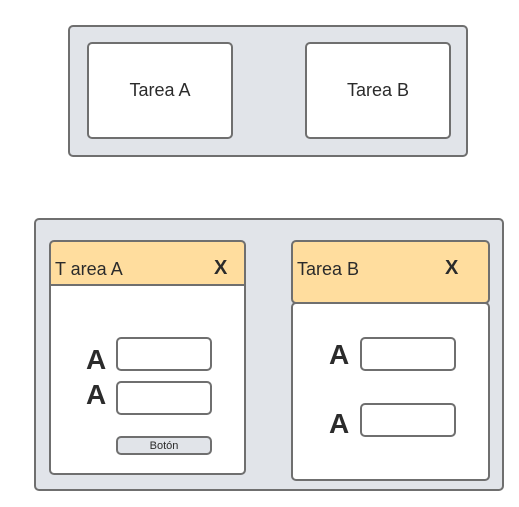 The width and height of the screenshot is (519, 507). I want to click on task-a-title: T area A, so click(89, 269).